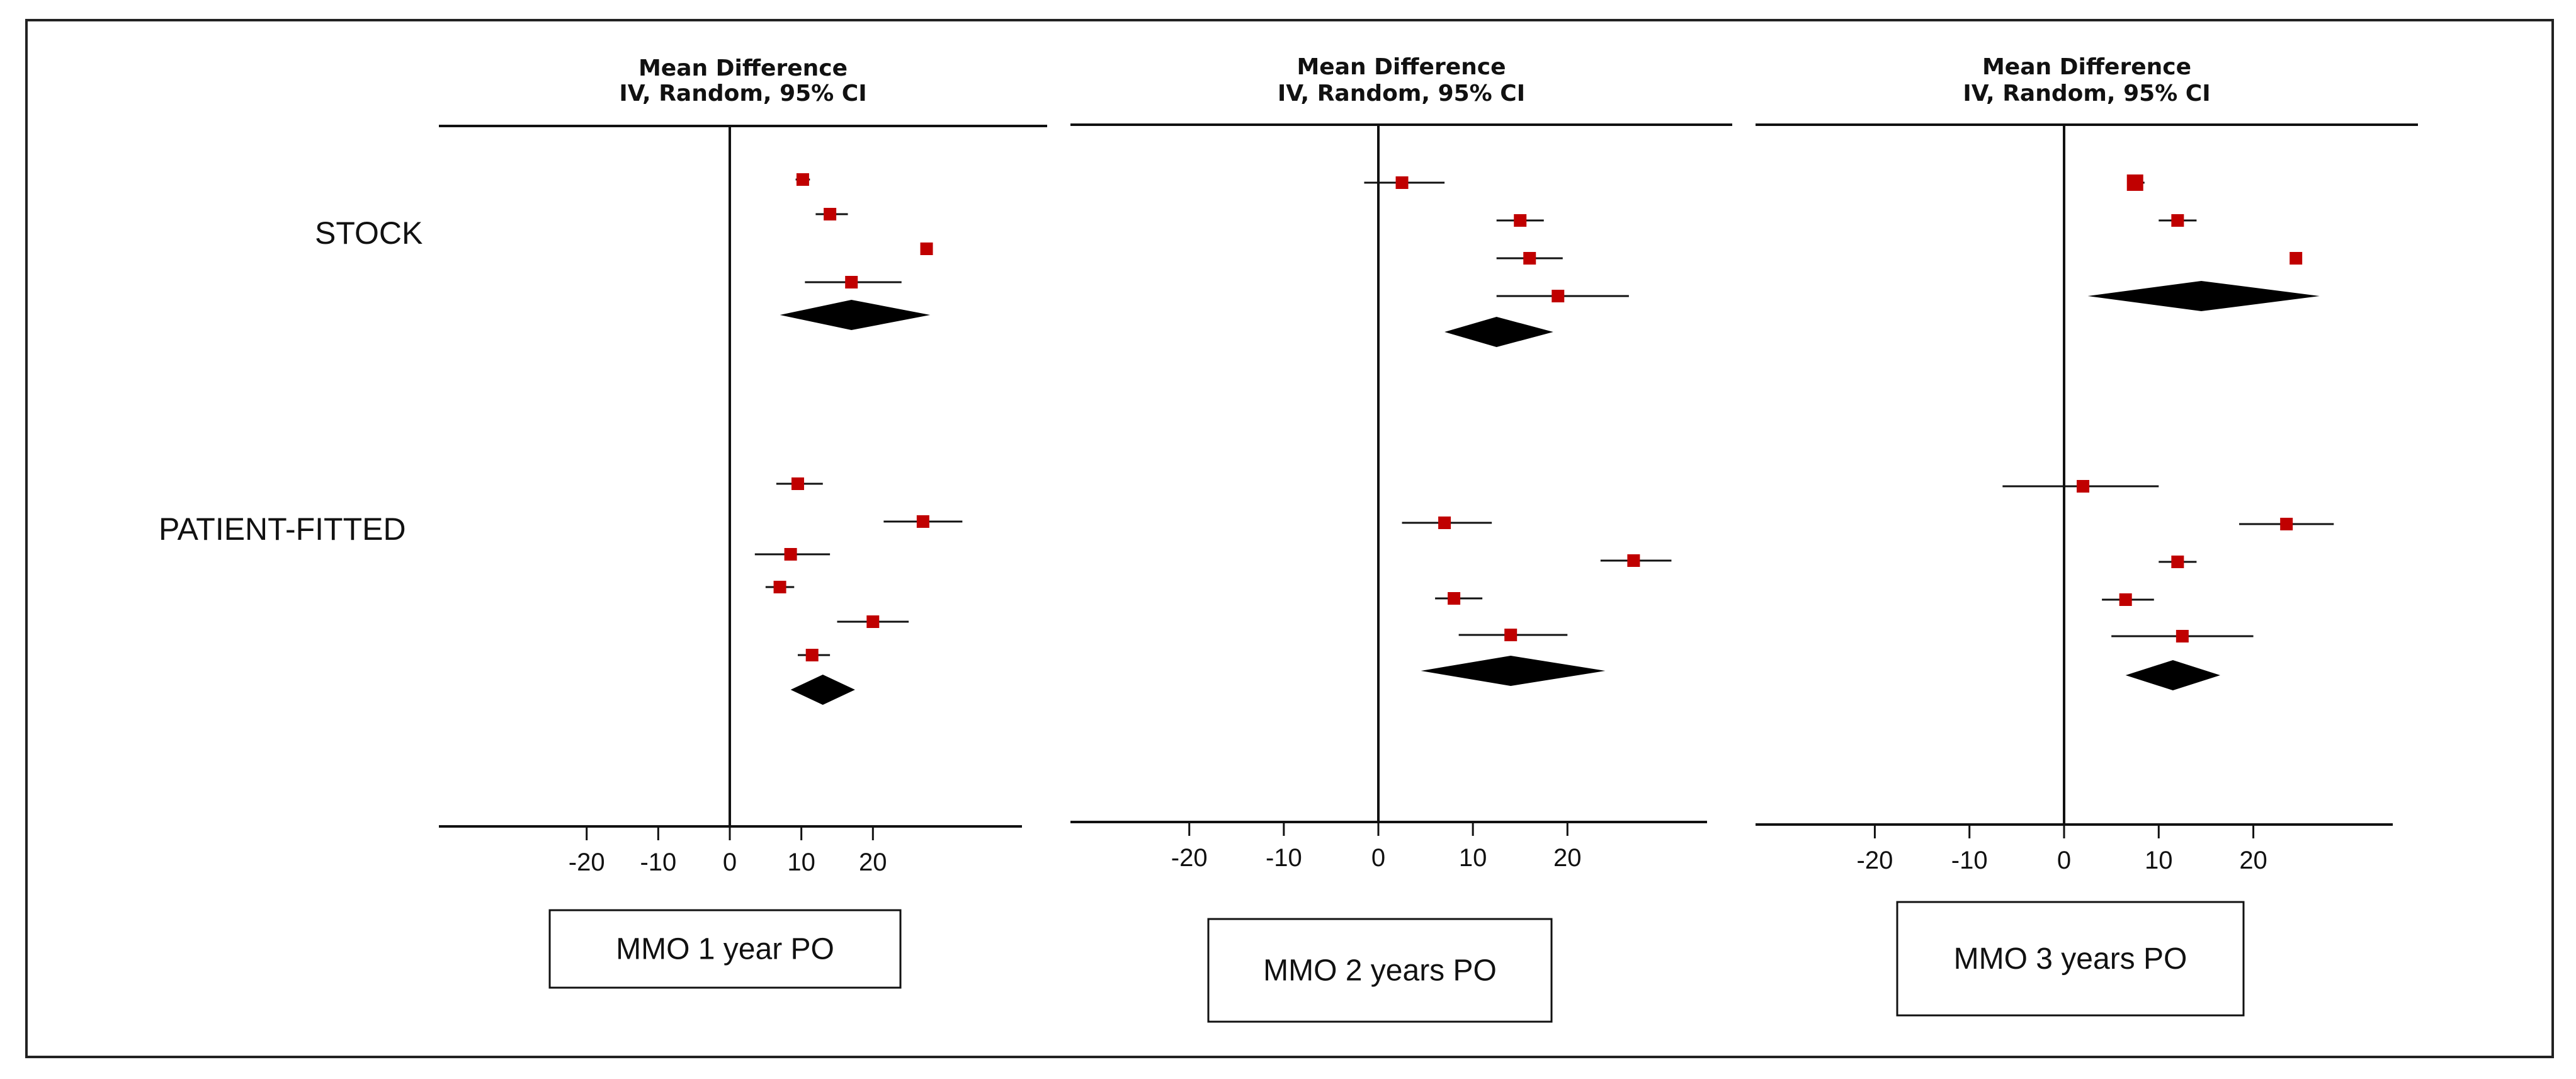  I want to click on panel-label: MMO 1 year PO, so click(725, 949).